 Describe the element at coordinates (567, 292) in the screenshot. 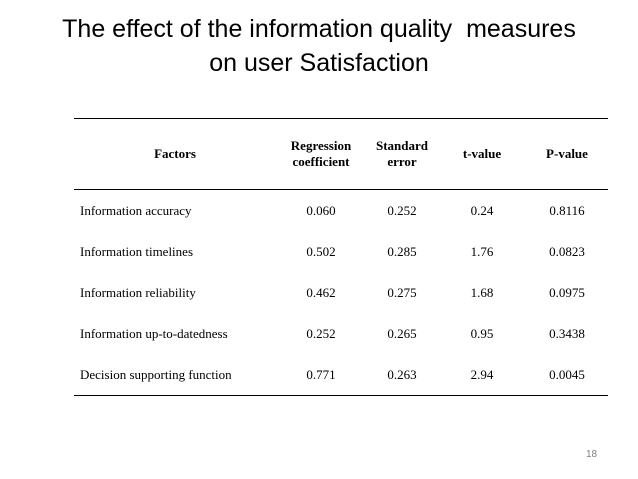

I see `p-value-cell: 0.0975` at that location.